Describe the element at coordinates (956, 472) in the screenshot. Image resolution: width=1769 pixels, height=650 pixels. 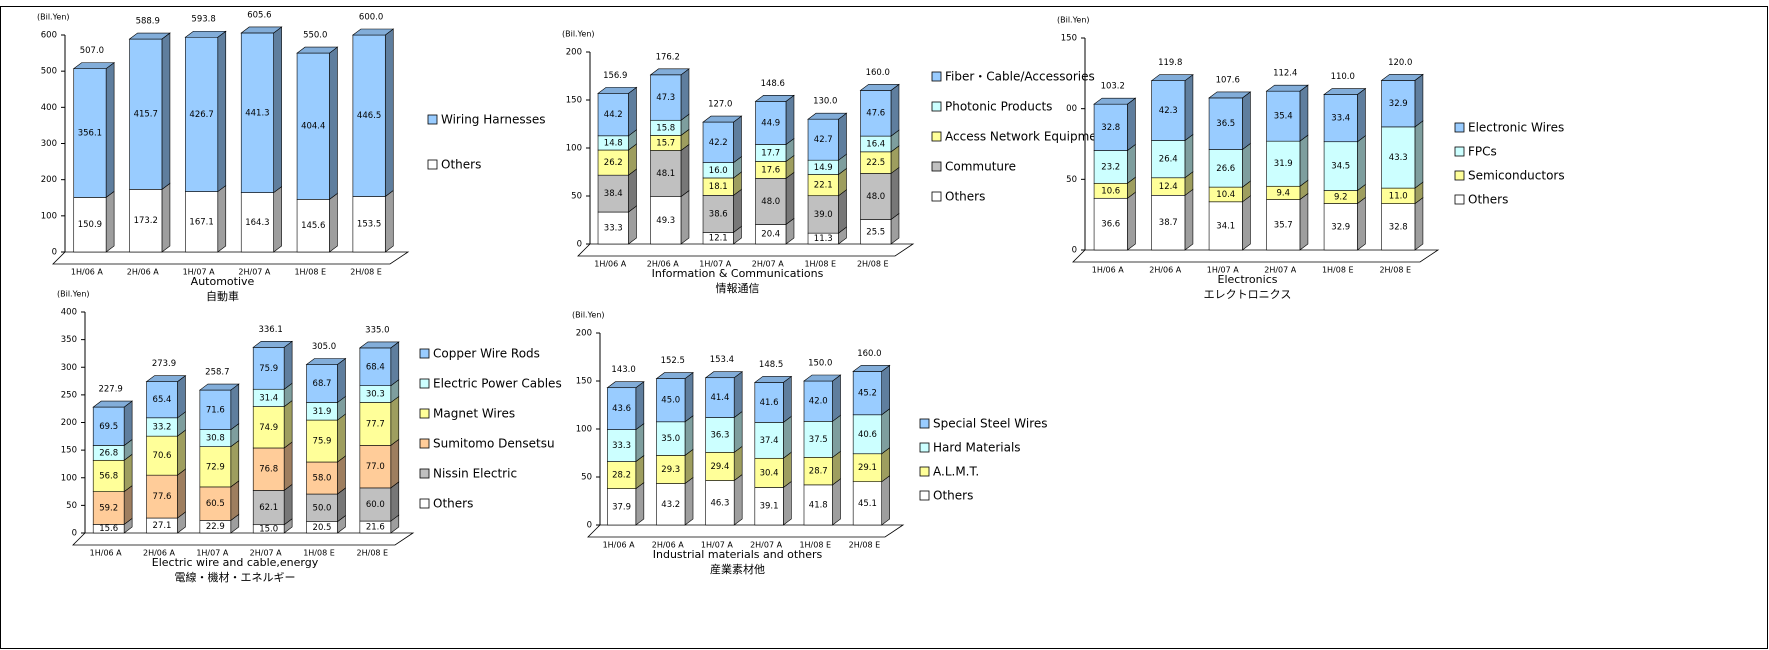
I see `legend-label: A.L.M.T.` at that location.